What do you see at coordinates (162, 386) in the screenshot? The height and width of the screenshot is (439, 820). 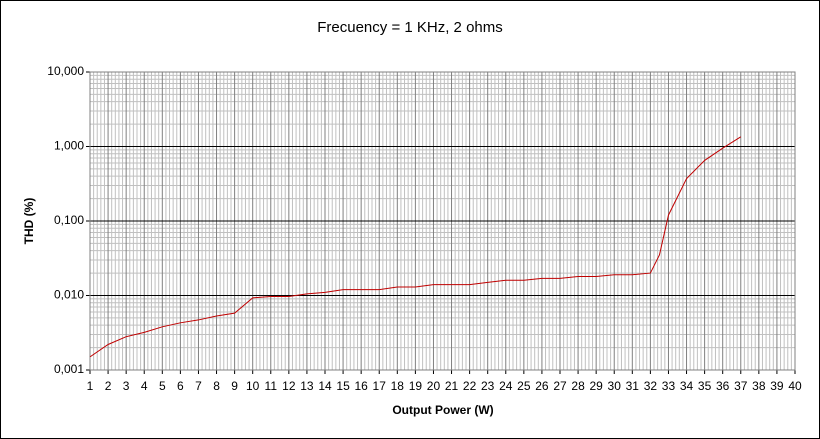 I see `x-tick-label: 5` at bounding box center [162, 386].